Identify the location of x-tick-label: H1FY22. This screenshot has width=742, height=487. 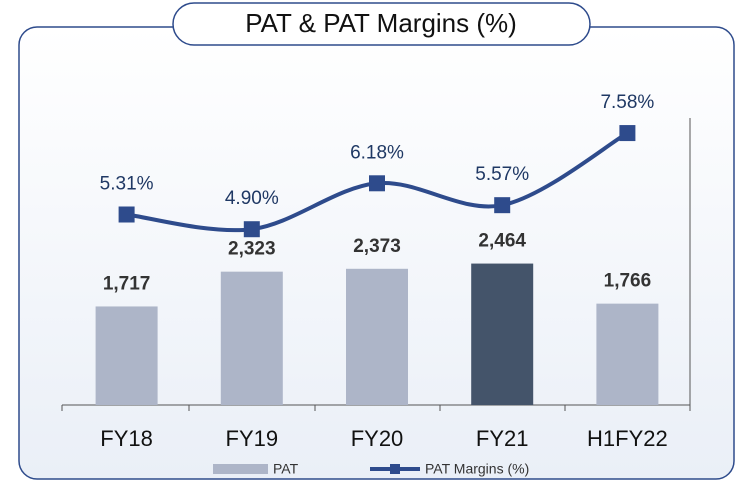
(627, 438).